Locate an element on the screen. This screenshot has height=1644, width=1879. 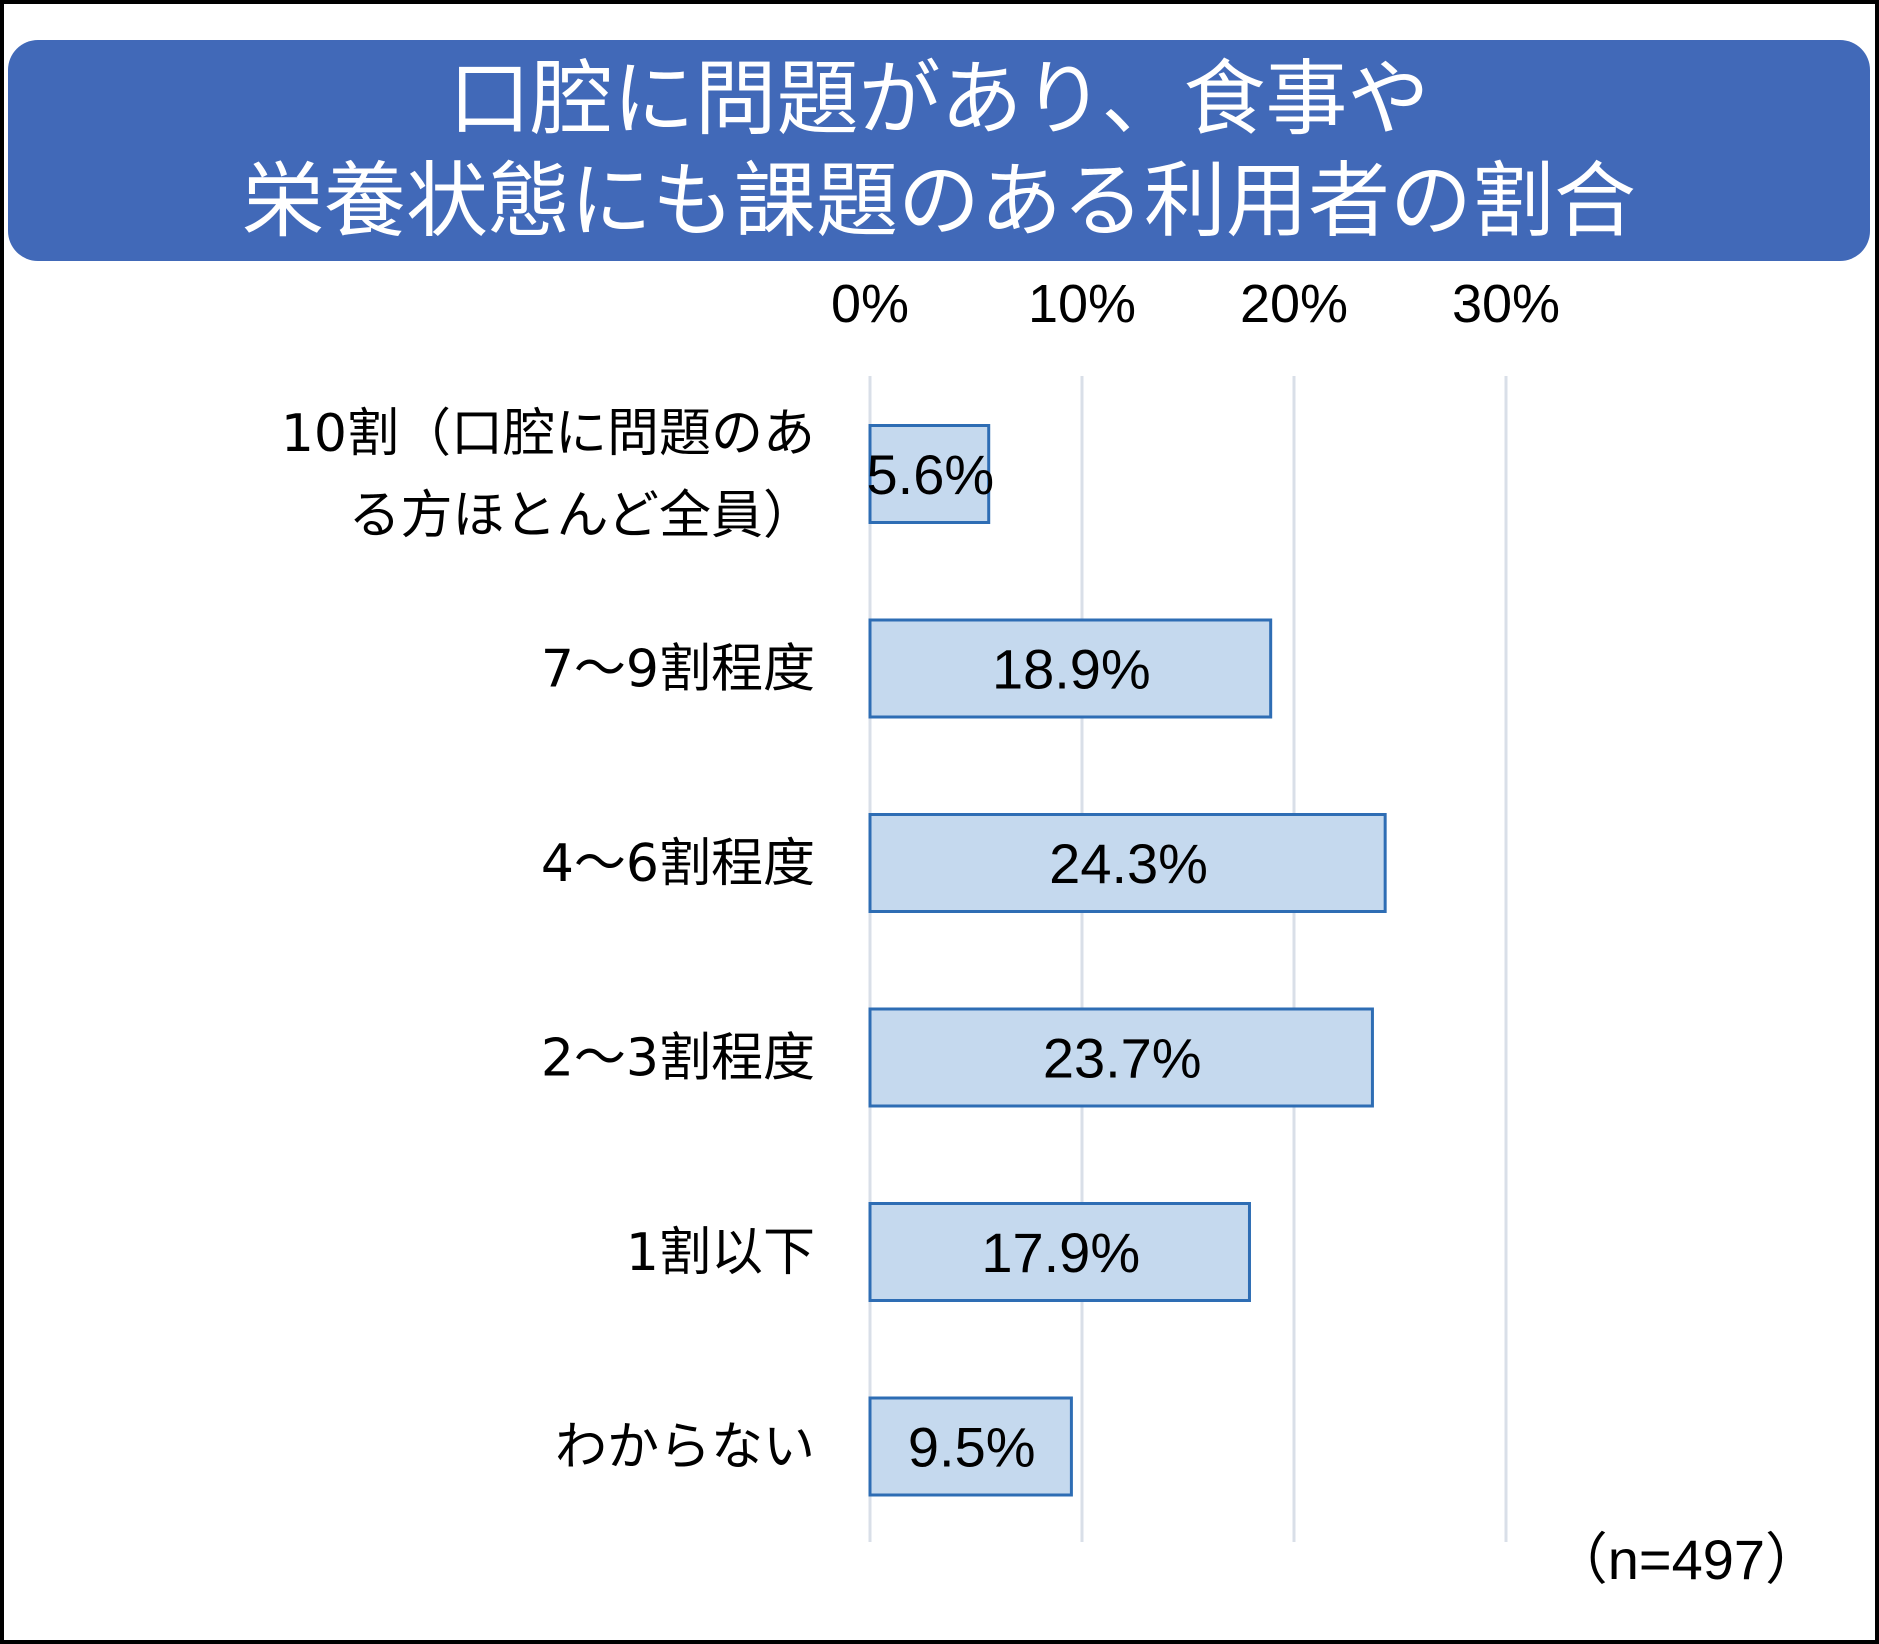
chart-title-line-1: 口腔に問題があり、食事や is located at coordinates (939, 99).